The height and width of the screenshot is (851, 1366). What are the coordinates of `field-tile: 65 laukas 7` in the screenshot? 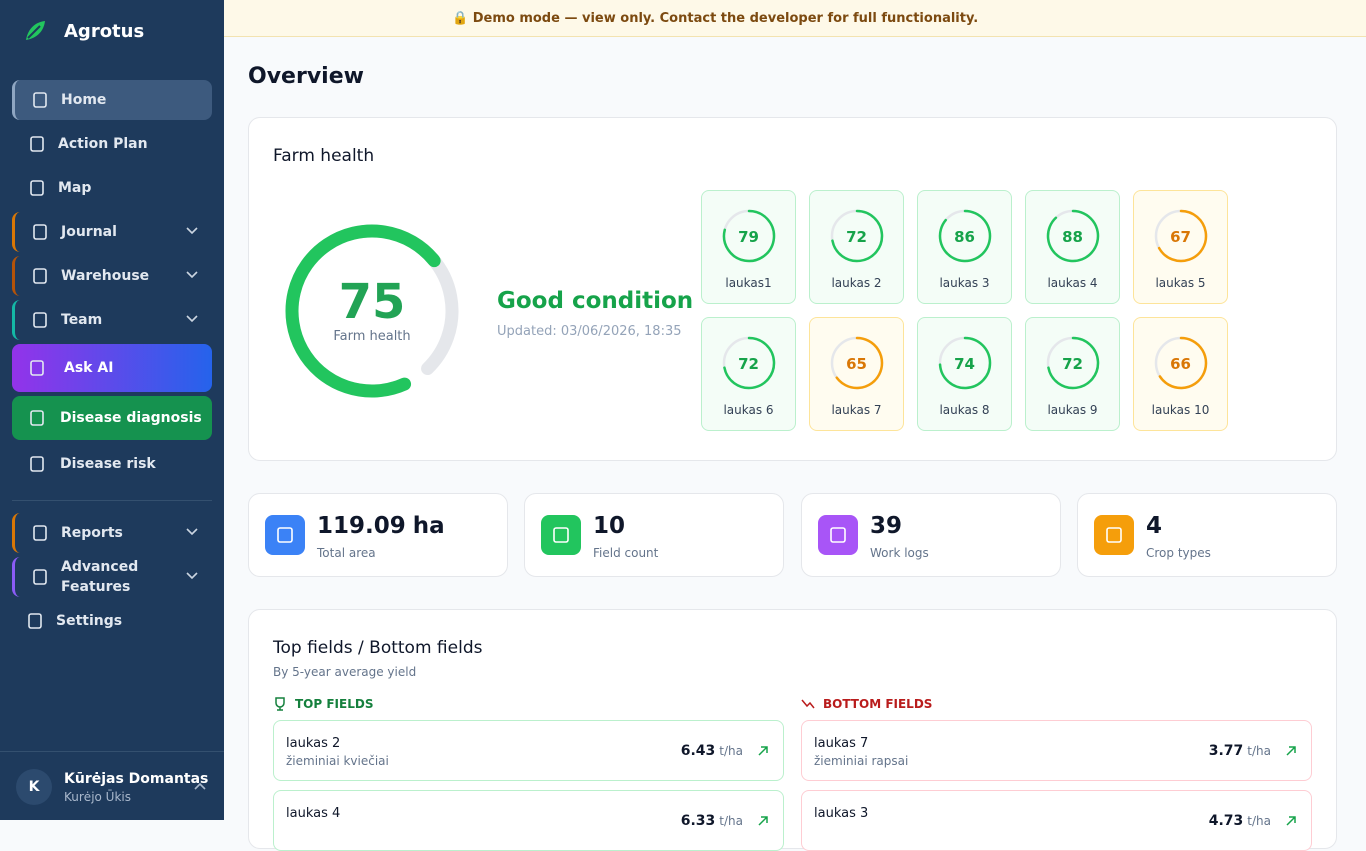 It's located at (856, 374).